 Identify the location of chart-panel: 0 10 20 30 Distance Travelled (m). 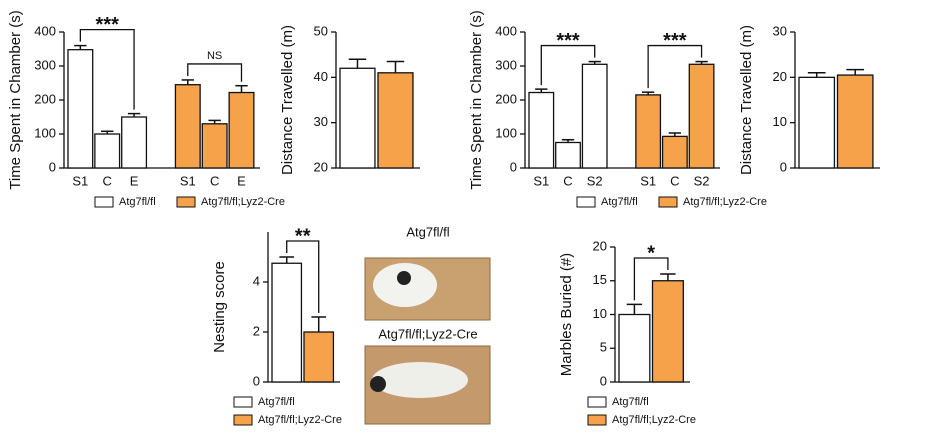
(809, 99).